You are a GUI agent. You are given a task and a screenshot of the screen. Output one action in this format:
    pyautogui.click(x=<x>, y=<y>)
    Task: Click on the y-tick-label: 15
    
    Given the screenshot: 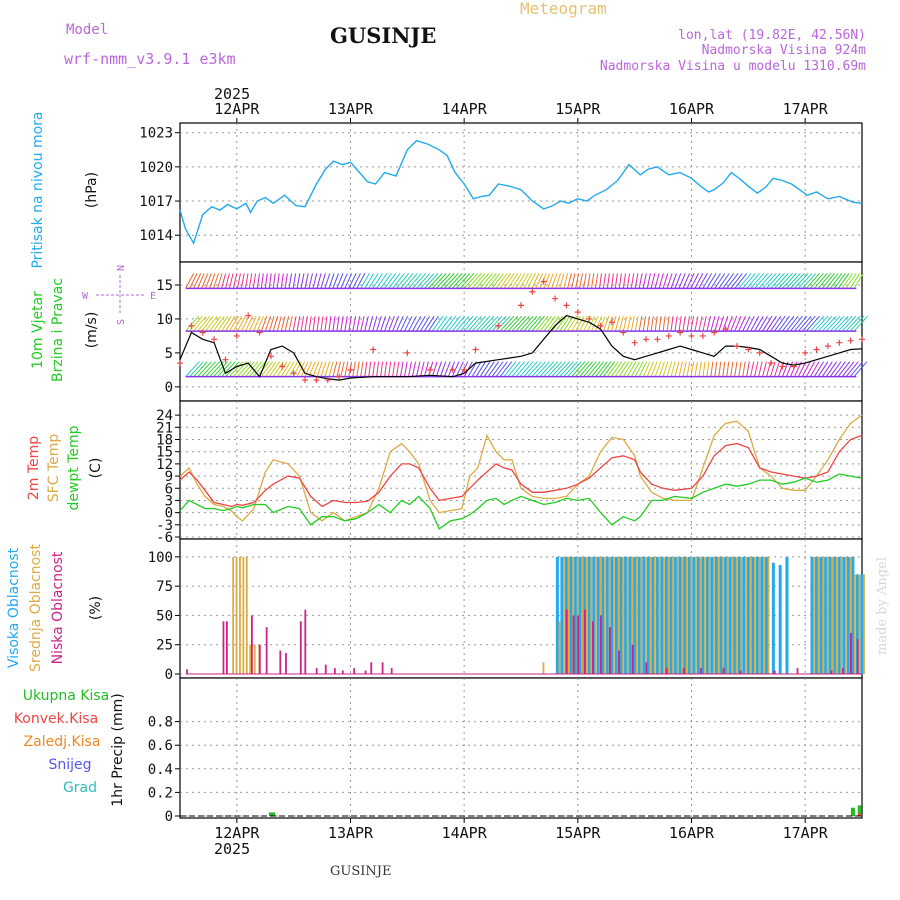 What is the action you would take?
    pyautogui.click(x=164, y=286)
    